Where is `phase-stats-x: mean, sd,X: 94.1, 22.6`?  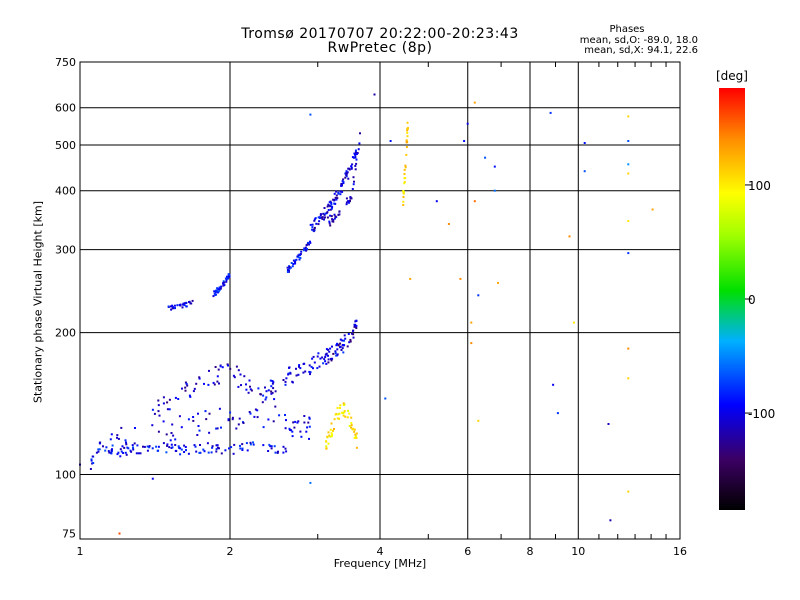 phase-stats-x: mean, sd,X: 94.1, 22.6 is located at coordinates (641, 50).